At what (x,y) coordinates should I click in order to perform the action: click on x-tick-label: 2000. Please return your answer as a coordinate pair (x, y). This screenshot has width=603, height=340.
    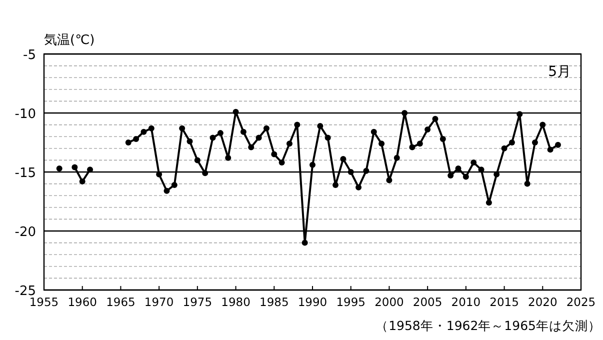
    Looking at the image, I should click on (389, 302).